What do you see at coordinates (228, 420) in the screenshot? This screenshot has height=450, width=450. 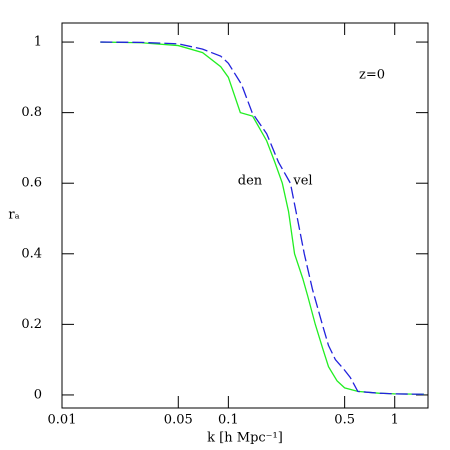 I see `x-tick-label: 0.1` at bounding box center [228, 420].